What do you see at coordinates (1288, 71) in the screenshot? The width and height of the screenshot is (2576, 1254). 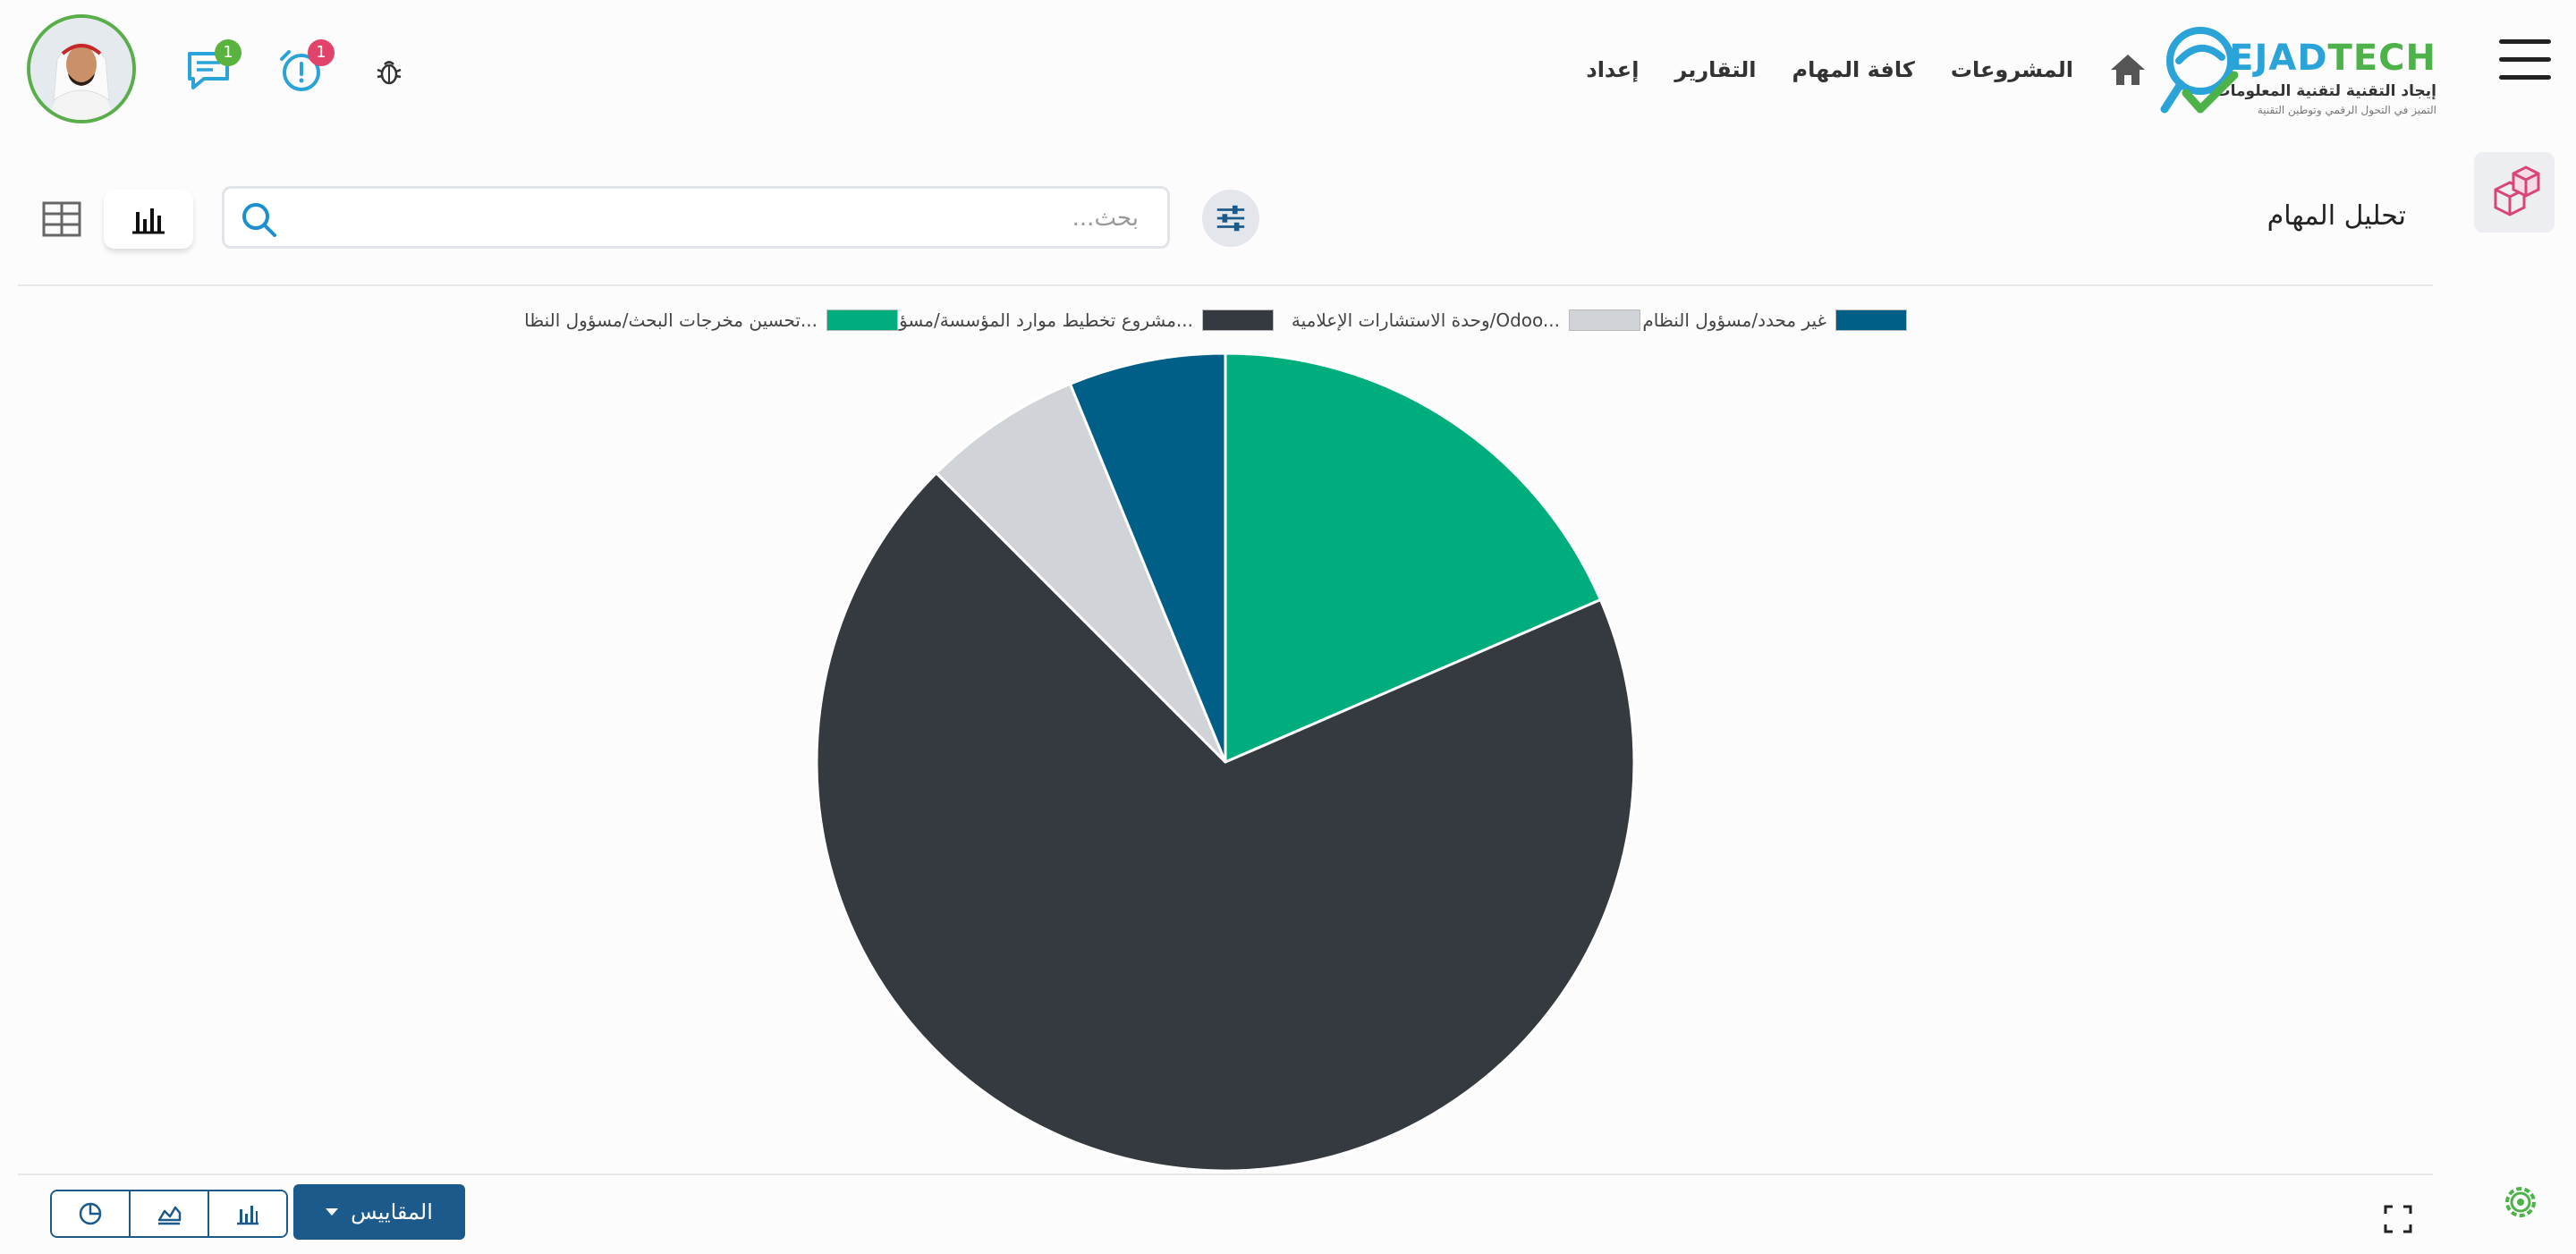 I see `top-navbar` at bounding box center [1288, 71].